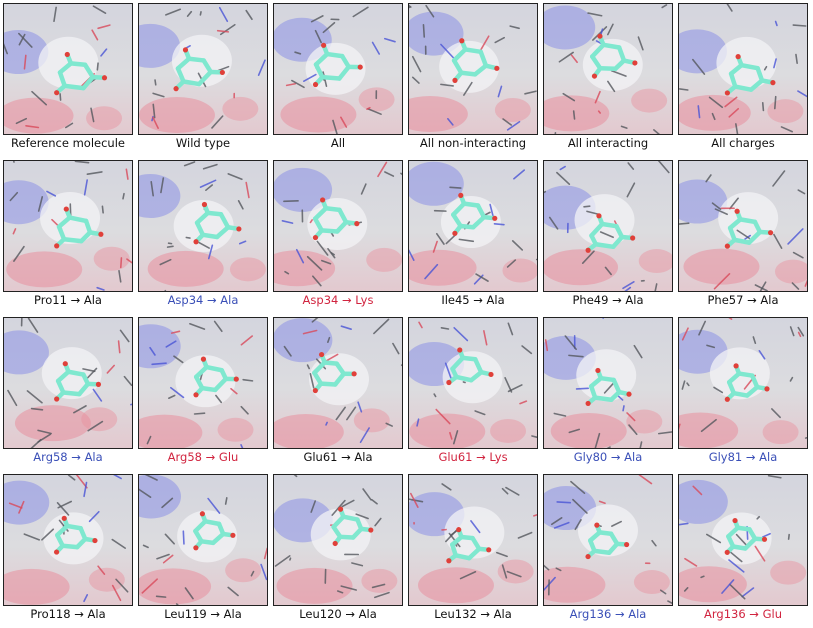  I want to click on panel-cell: All charges, so click(743, 80).